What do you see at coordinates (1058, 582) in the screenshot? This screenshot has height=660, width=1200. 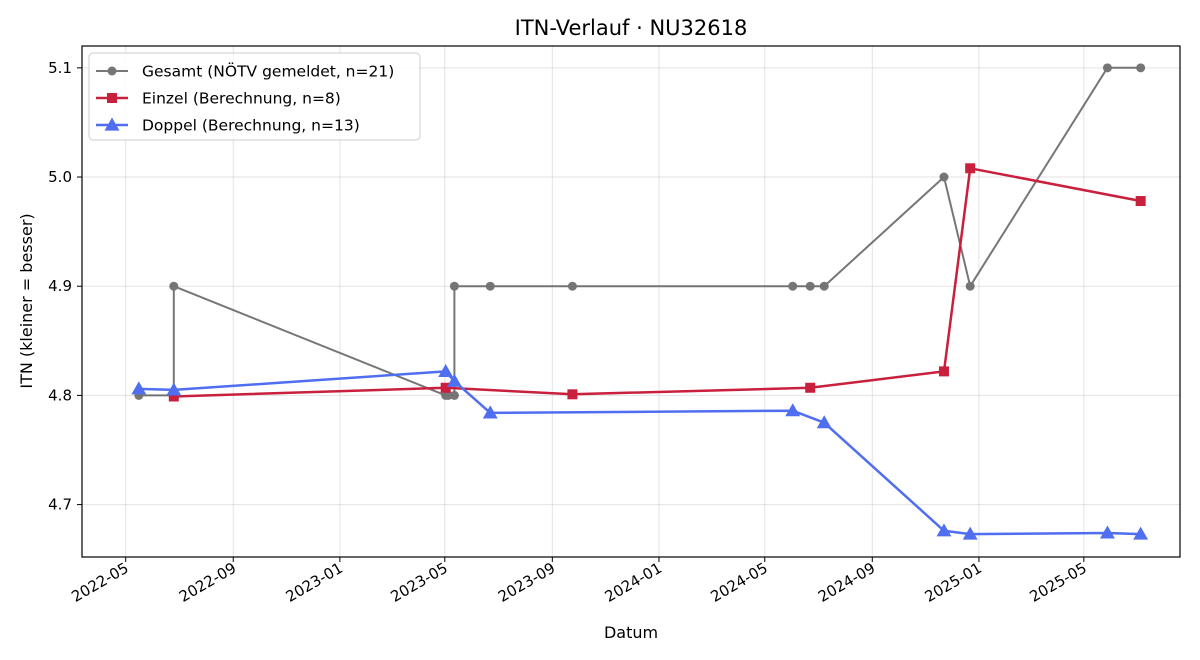 I see `x-tick-label: 2025-05` at bounding box center [1058, 582].